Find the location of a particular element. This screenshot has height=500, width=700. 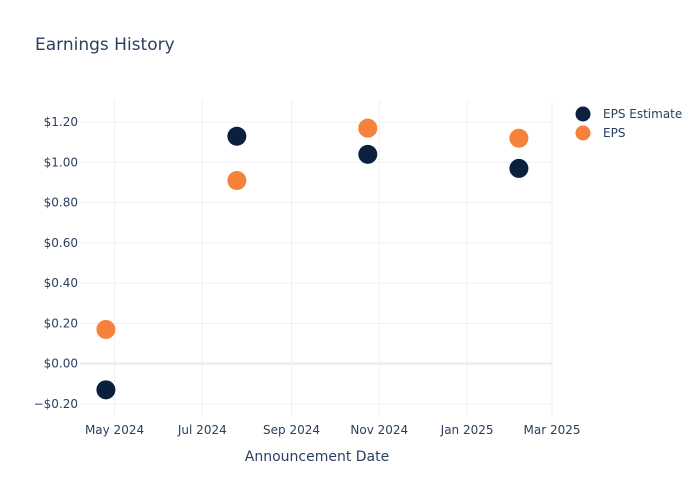

y-tick-label: −$0.20 is located at coordinates (56, 404).